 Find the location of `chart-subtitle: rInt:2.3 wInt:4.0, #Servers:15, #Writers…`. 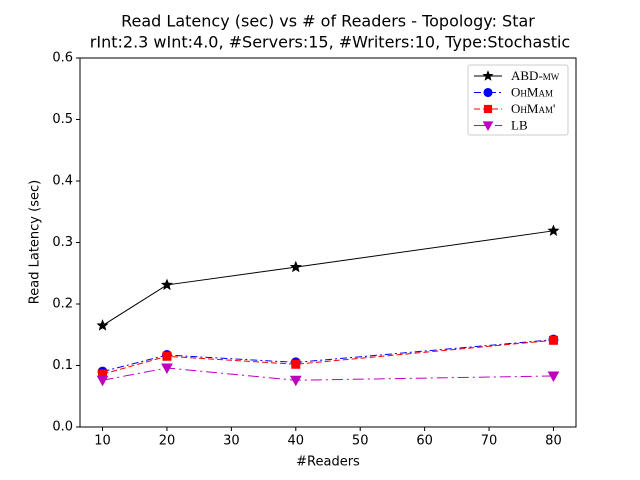

chart-subtitle: rInt:2.3 wInt:4.0, #Servers:15, #Writers… is located at coordinates (330, 42).